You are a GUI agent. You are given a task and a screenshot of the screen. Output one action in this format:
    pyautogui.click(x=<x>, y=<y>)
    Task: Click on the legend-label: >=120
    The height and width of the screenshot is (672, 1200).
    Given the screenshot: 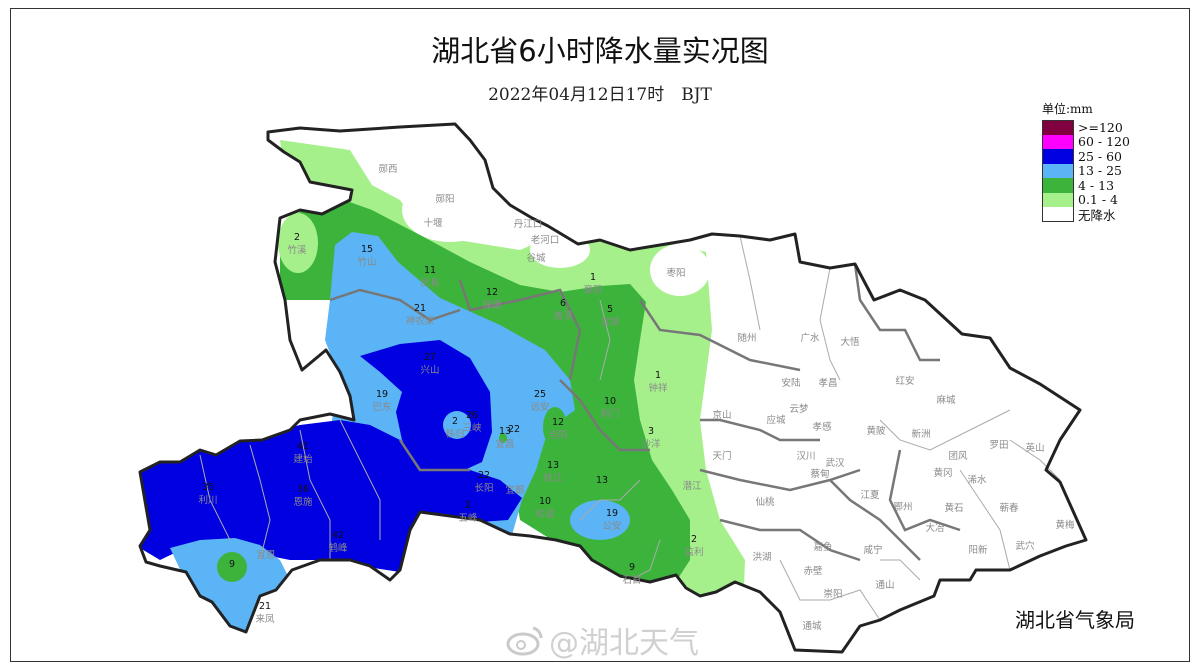 What is the action you would take?
    pyautogui.click(x=1100, y=127)
    